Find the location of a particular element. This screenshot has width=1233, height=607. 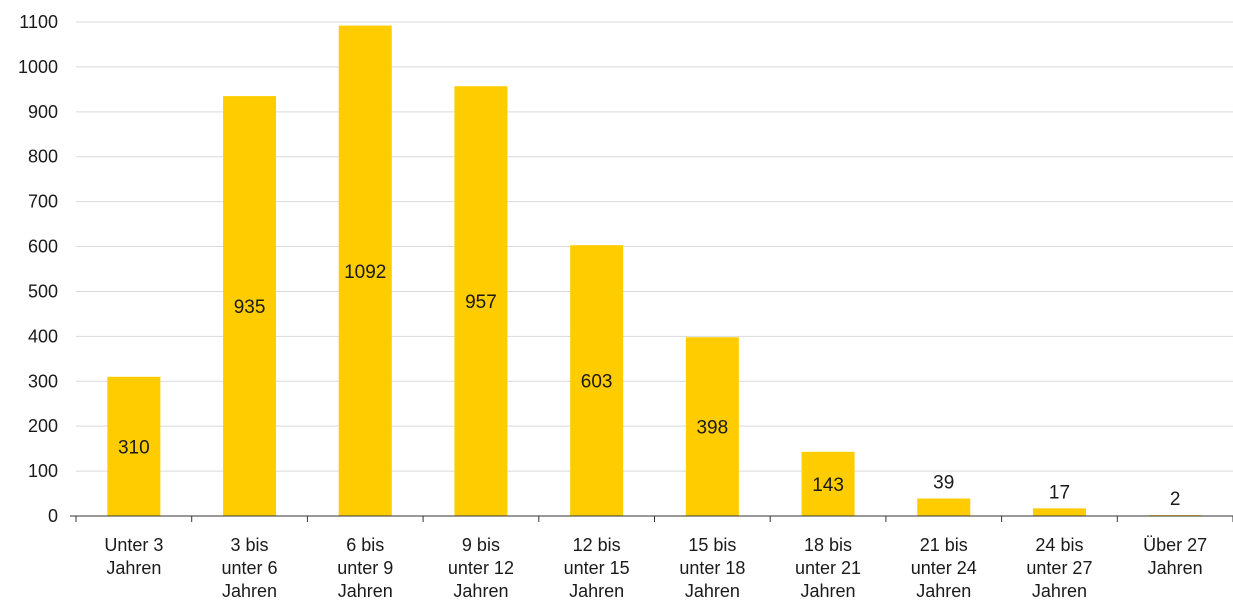

y-tick-label: 700 is located at coordinates (43, 202).